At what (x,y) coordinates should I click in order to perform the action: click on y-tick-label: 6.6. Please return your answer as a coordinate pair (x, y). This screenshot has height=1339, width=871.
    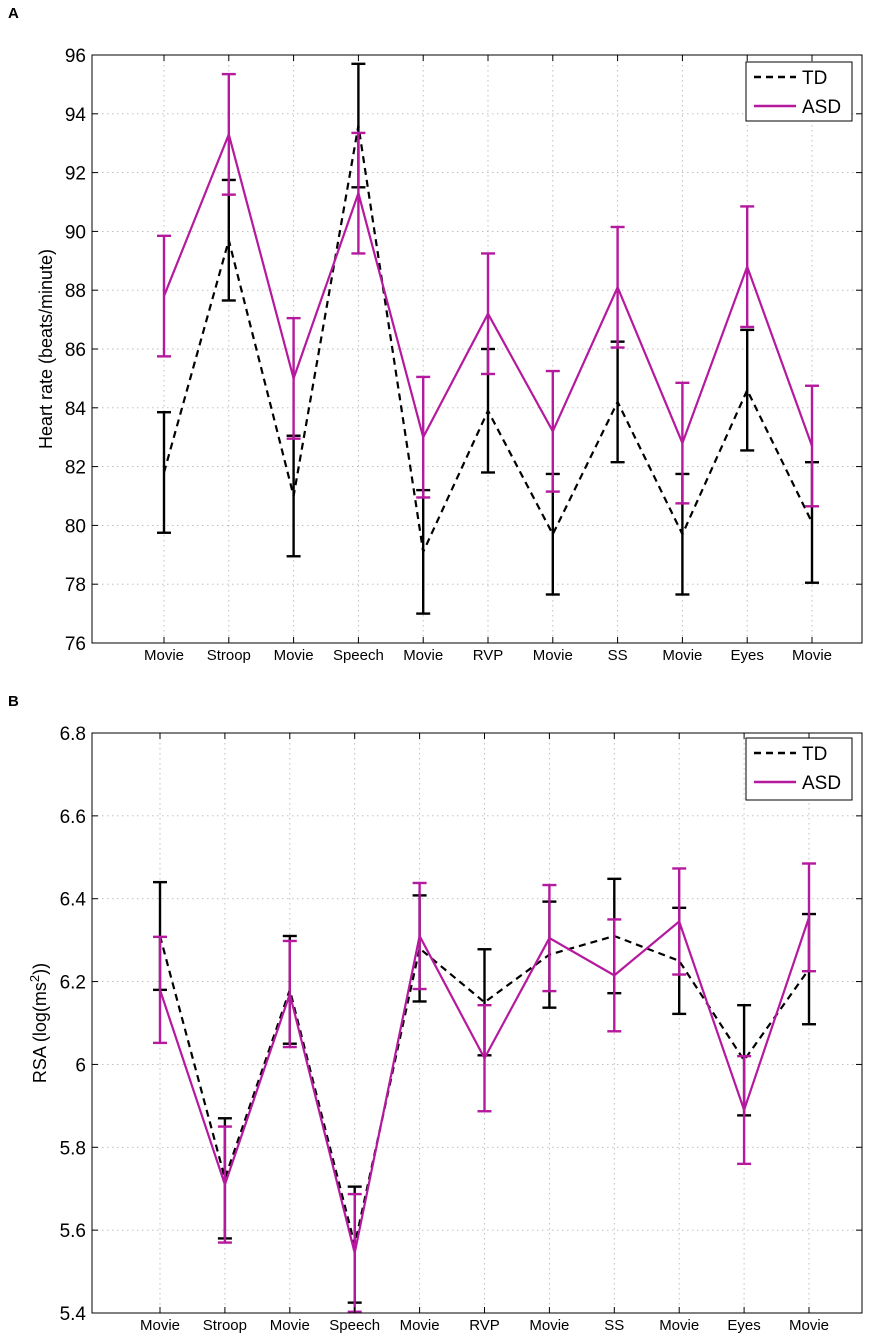
    Looking at the image, I should click on (73, 817).